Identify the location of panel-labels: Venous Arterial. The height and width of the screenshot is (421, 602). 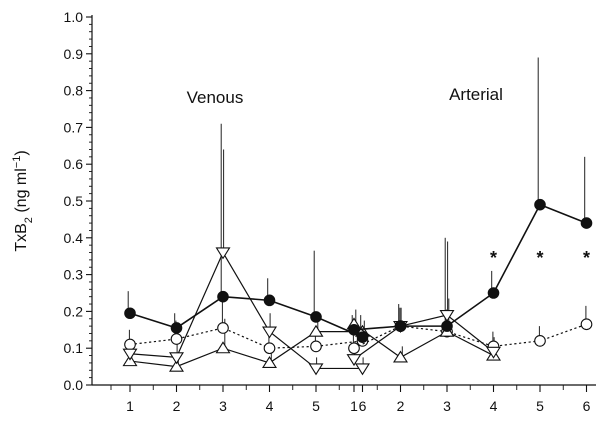
(345, 96).